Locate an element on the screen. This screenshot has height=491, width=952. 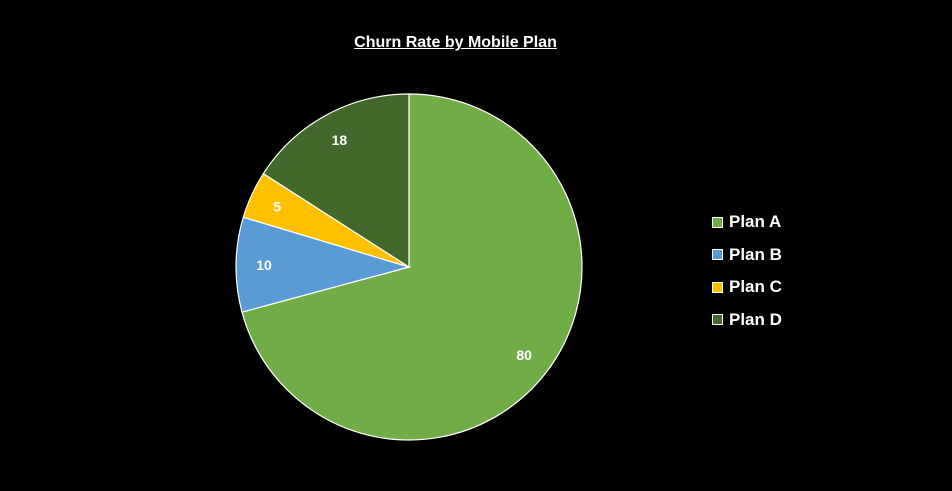
legend-item-plan-c: Plan C is located at coordinates (747, 287).